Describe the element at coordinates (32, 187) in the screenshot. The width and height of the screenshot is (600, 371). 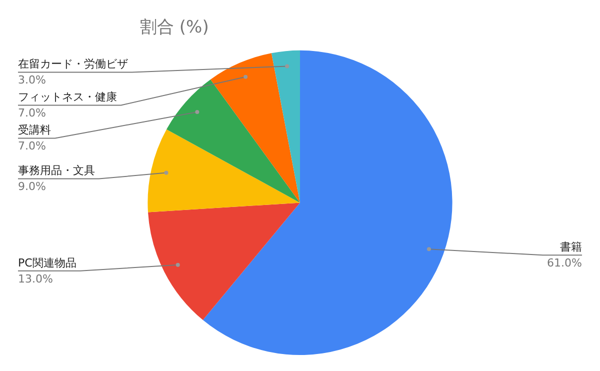
I see `data-label: 9.0%` at that location.